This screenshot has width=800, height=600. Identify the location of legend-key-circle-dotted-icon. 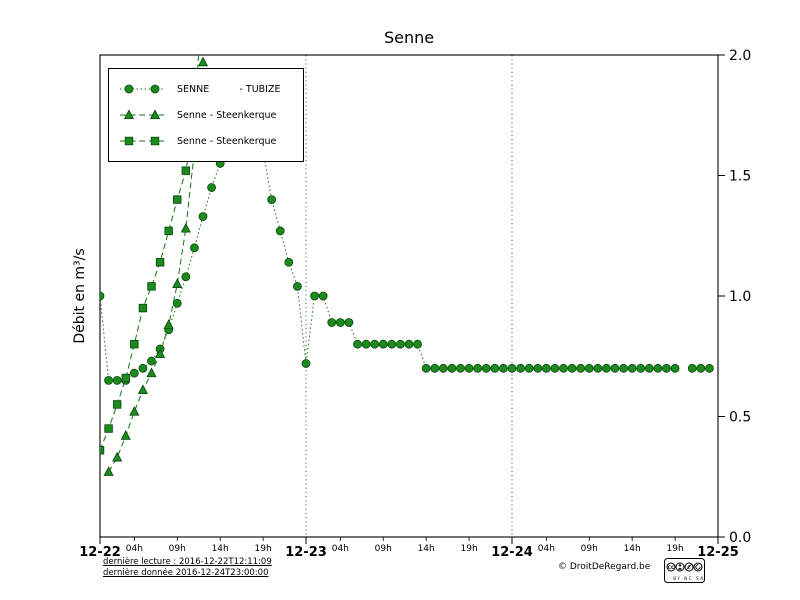
(142, 89).